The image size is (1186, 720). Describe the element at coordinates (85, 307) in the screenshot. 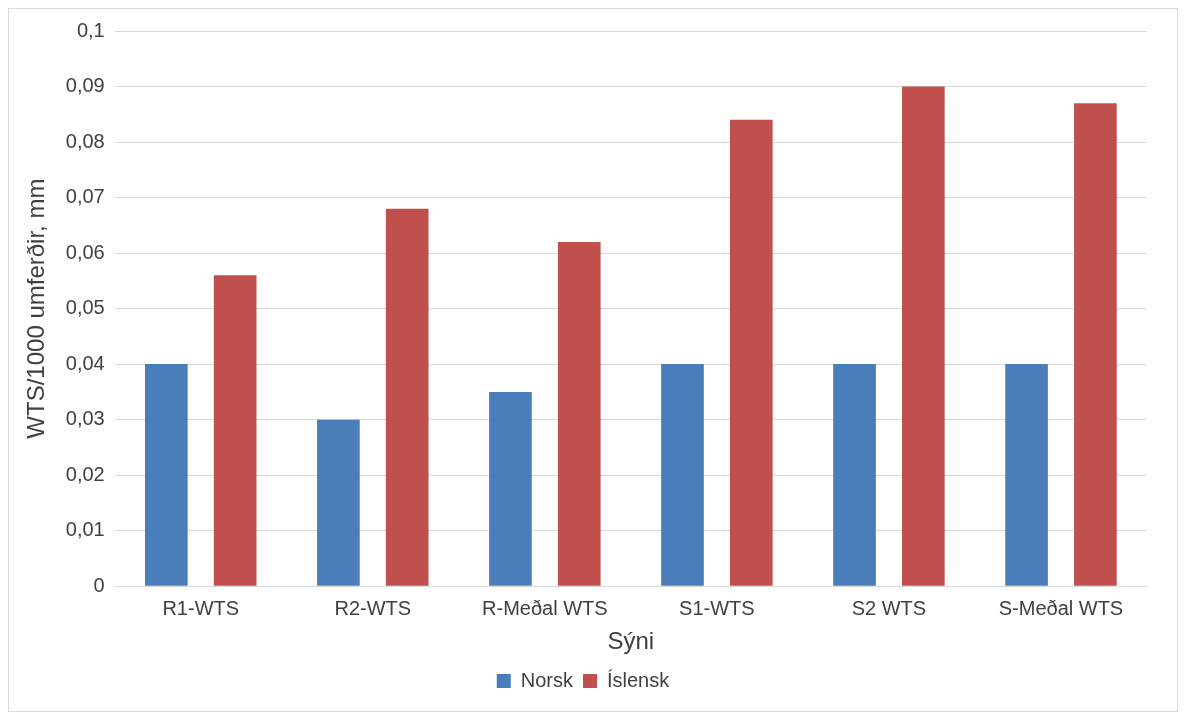

I see `y-tick-label: 0,05` at that location.